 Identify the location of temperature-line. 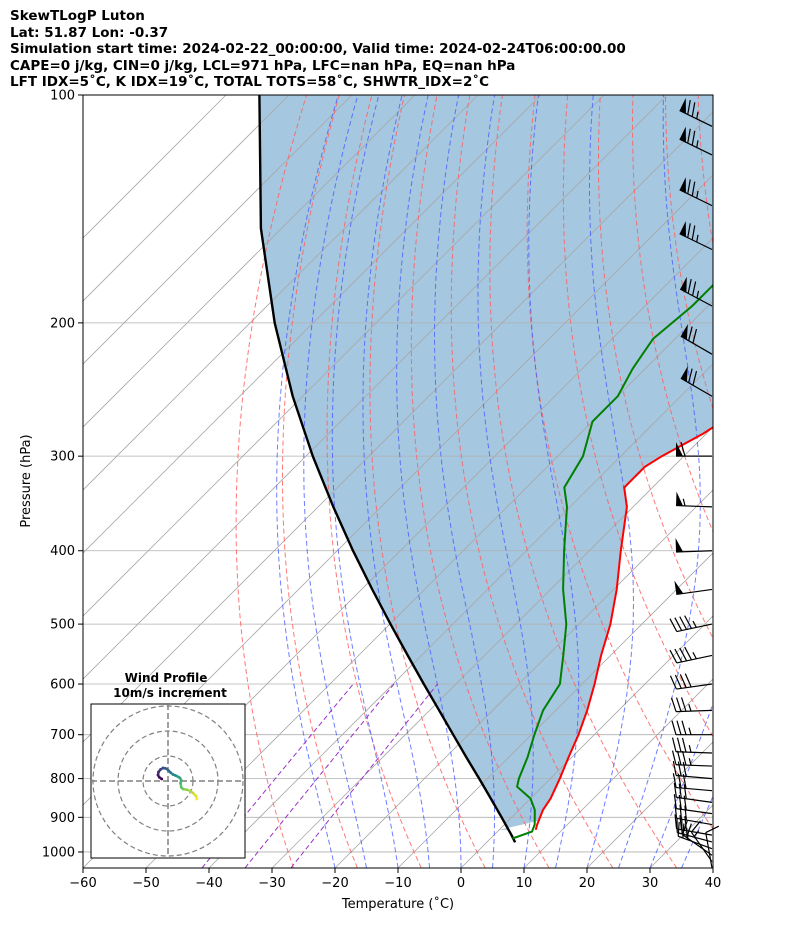
(623, 628).